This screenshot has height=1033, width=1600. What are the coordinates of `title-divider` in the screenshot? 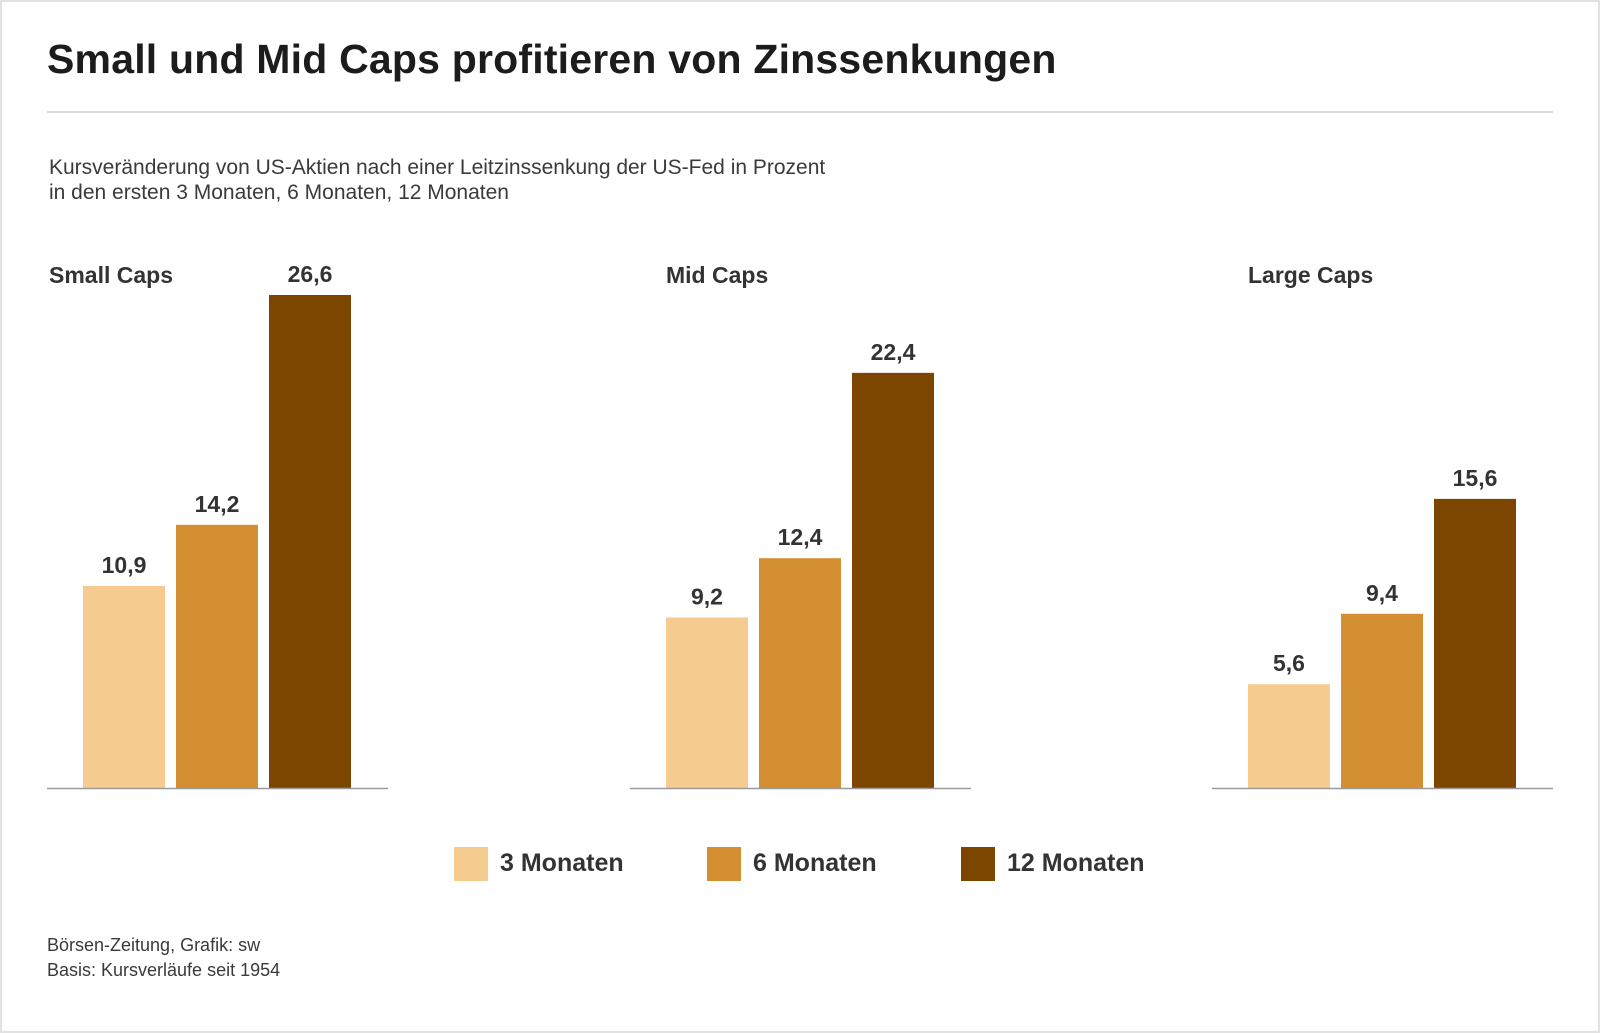 It's located at (800, 112).